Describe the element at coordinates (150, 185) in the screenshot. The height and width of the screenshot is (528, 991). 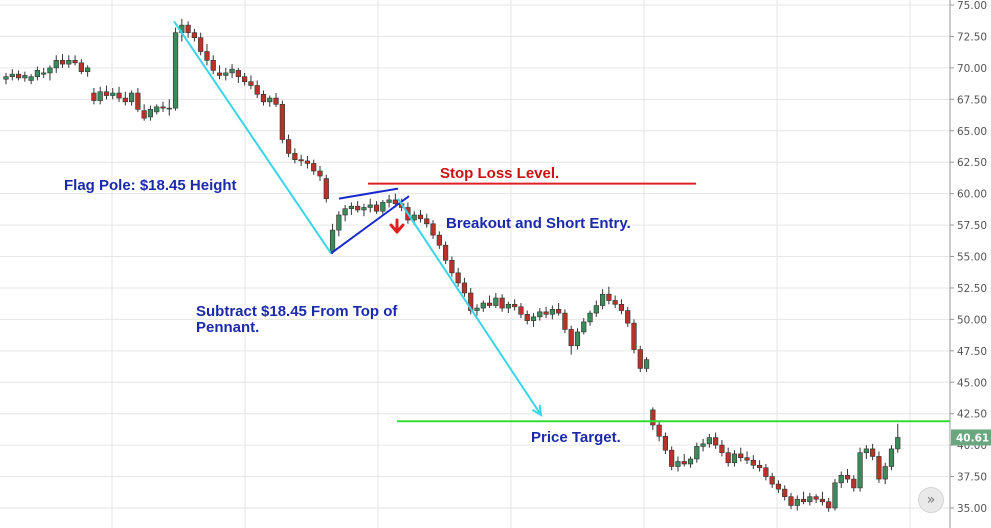
I see `flag-pole-label: Flag Pole: $18.45 Height` at that location.